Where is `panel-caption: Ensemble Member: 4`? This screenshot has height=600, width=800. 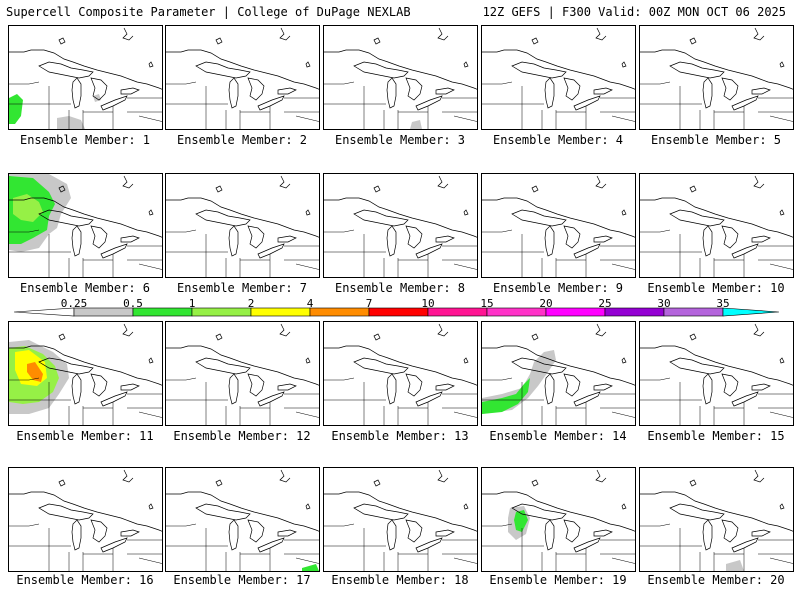
panel-caption: Ensemble Member: 4 is located at coordinates (558, 140).